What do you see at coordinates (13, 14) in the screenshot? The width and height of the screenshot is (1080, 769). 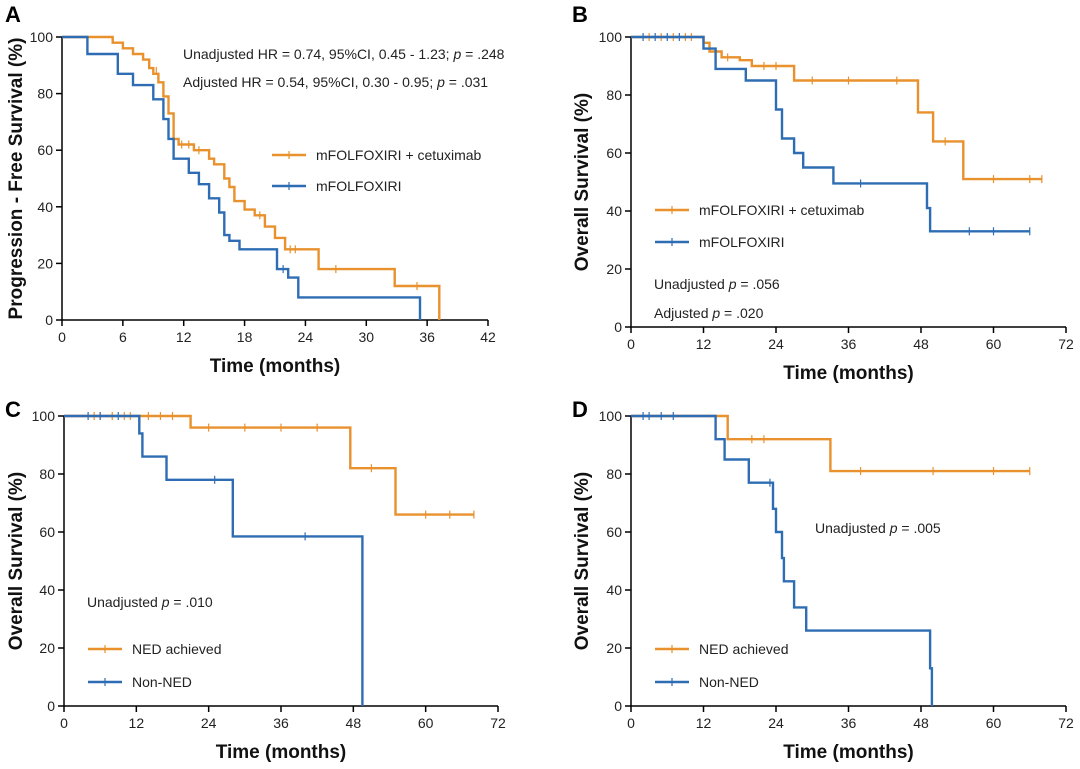 I see `panel-letter: A` at bounding box center [13, 14].